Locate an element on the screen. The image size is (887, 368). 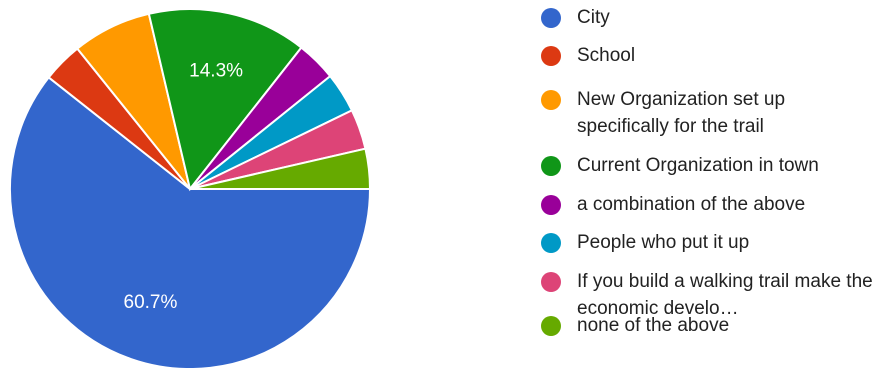
legend-label: City is located at coordinates (593, 17).